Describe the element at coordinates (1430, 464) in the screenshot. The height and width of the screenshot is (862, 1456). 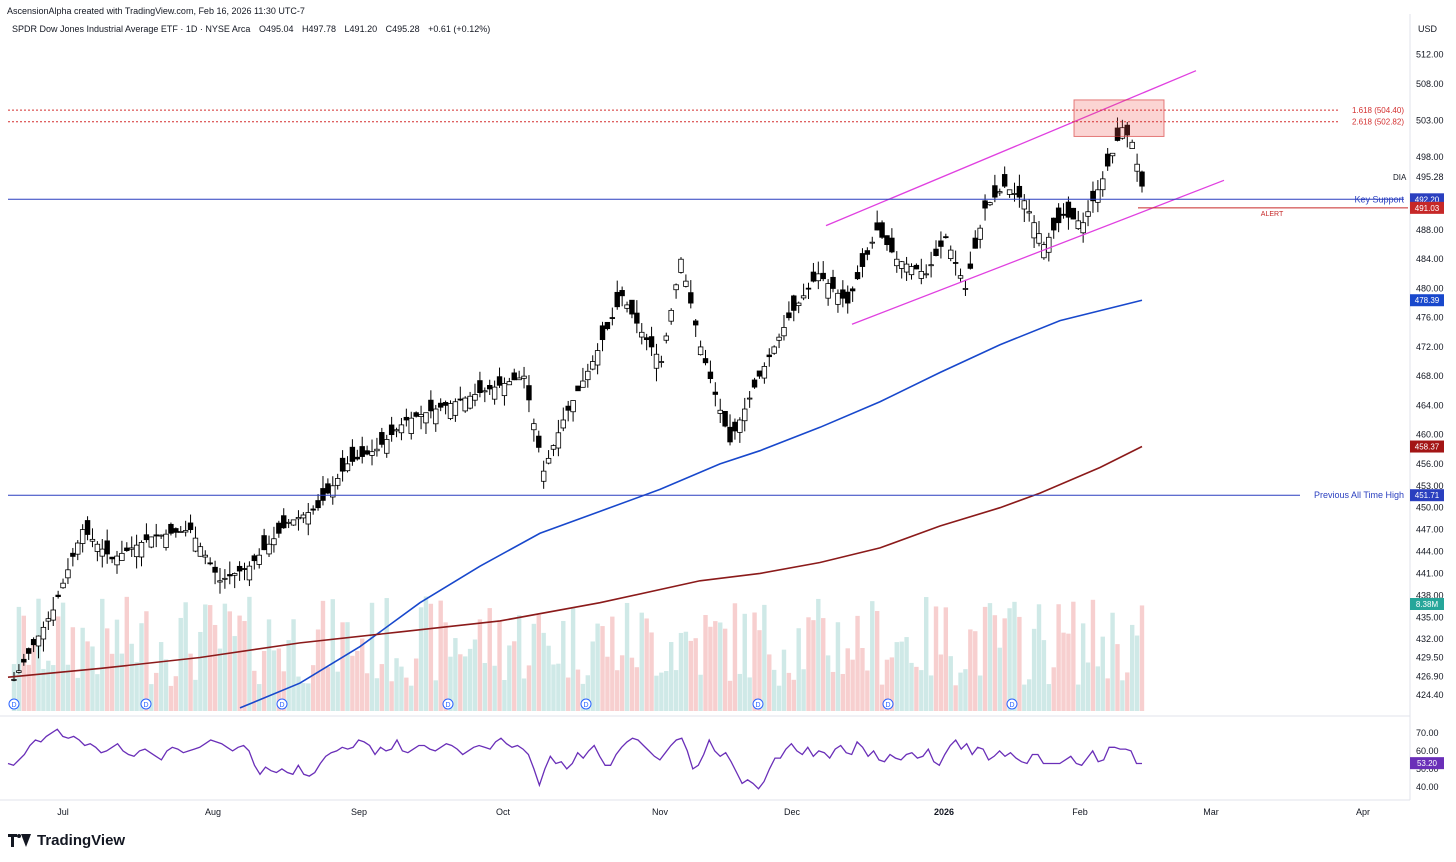
I see `price-tick-label: 456.00` at that location.